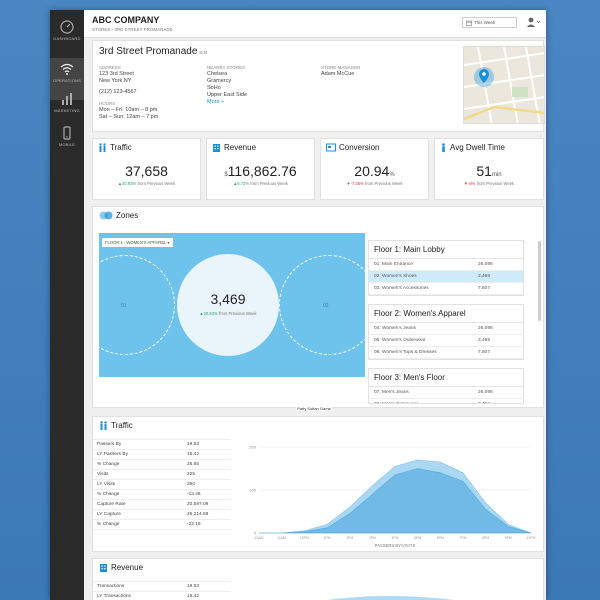 The height and width of the screenshot is (600, 600). What do you see at coordinates (446, 353) in the screenshot?
I see `zone-row: 06: Women's Tops & Dresses 7,607` at bounding box center [446, 353].